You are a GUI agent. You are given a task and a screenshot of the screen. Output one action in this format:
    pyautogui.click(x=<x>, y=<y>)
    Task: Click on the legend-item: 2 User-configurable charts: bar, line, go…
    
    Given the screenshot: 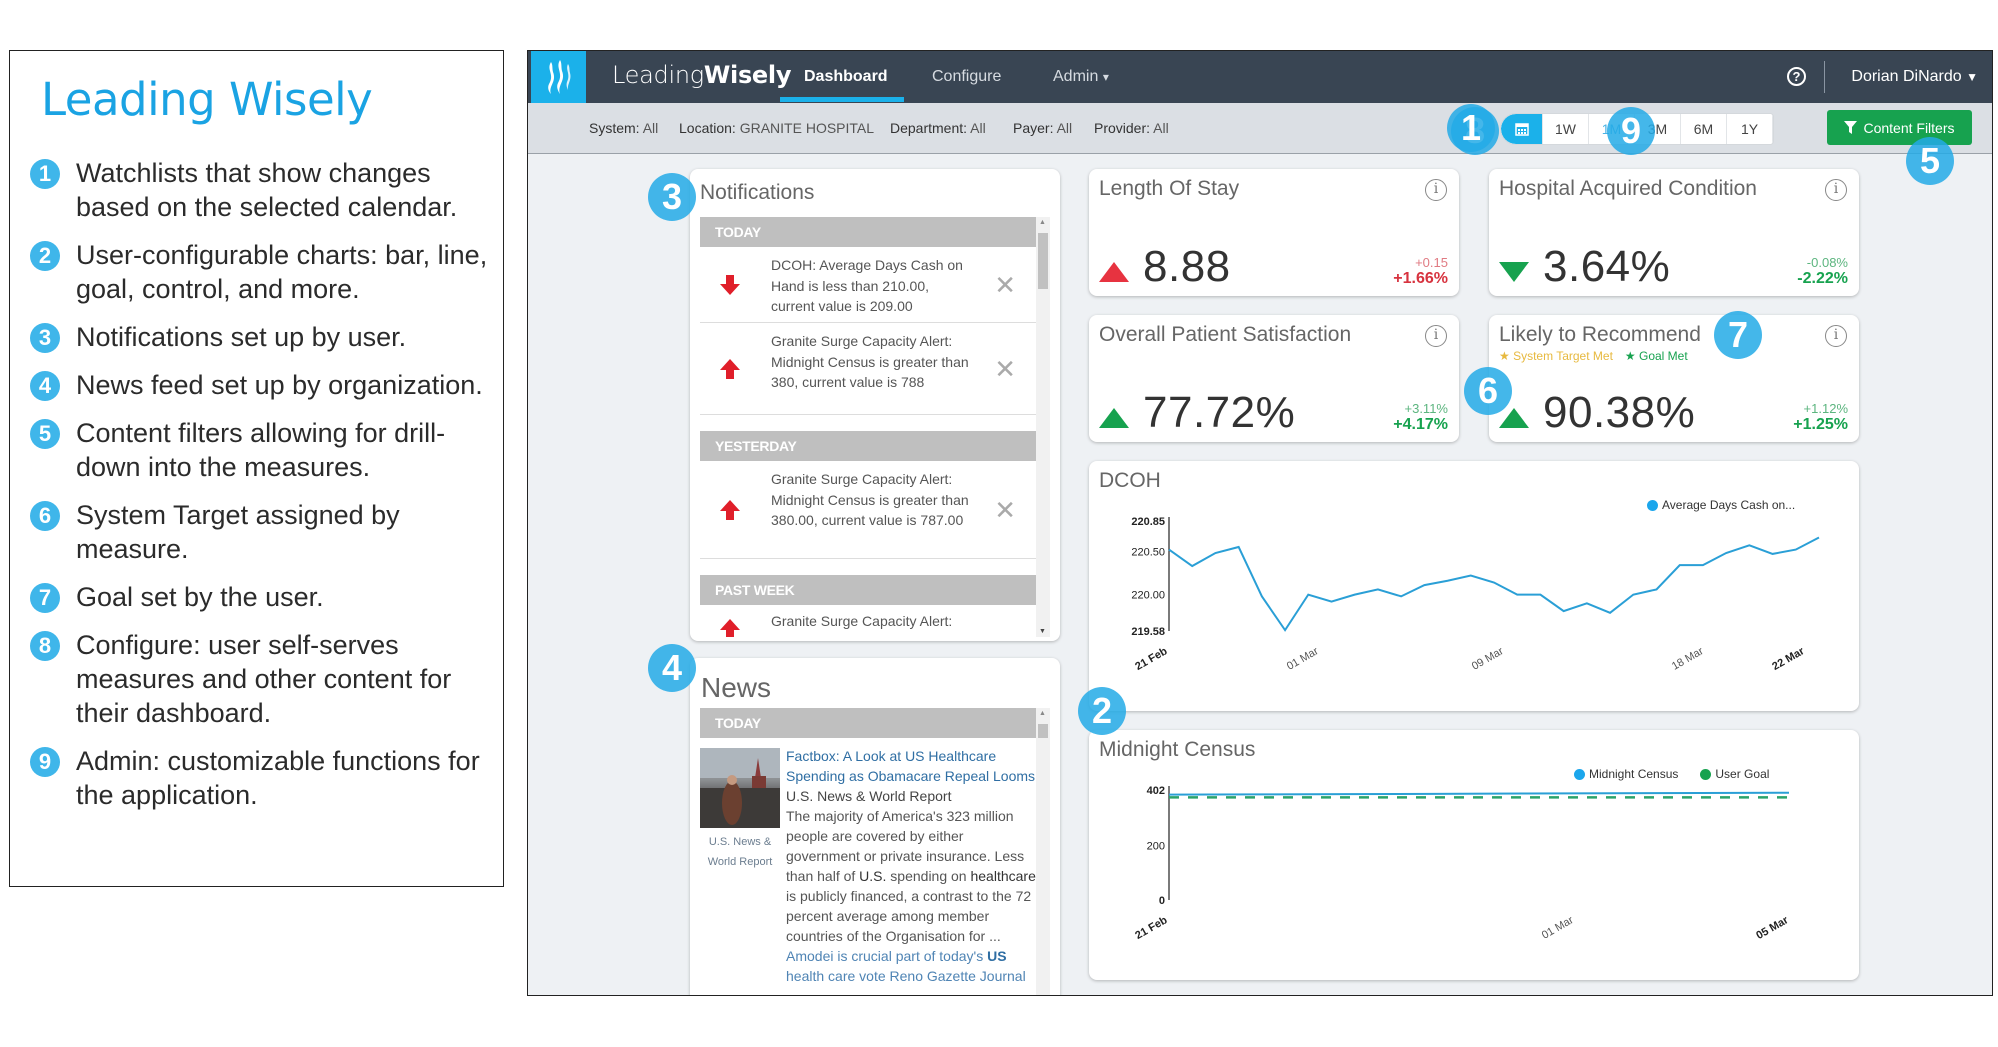 What is the action you would take?
    pyautogui.click(x=265, y=272)
    